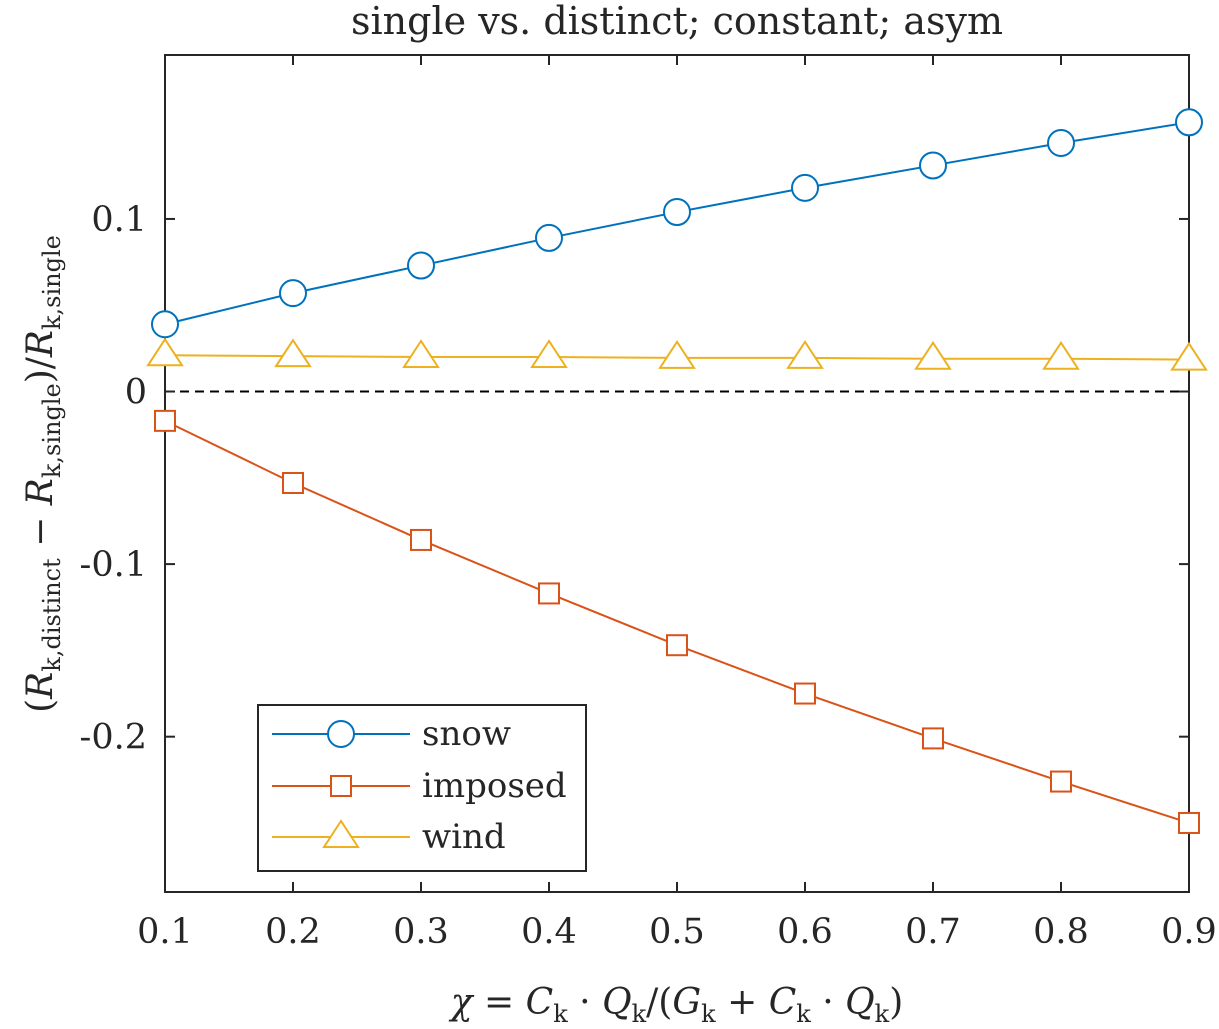  I want to click on x-tick-label: 0.7, so click(933, 932).